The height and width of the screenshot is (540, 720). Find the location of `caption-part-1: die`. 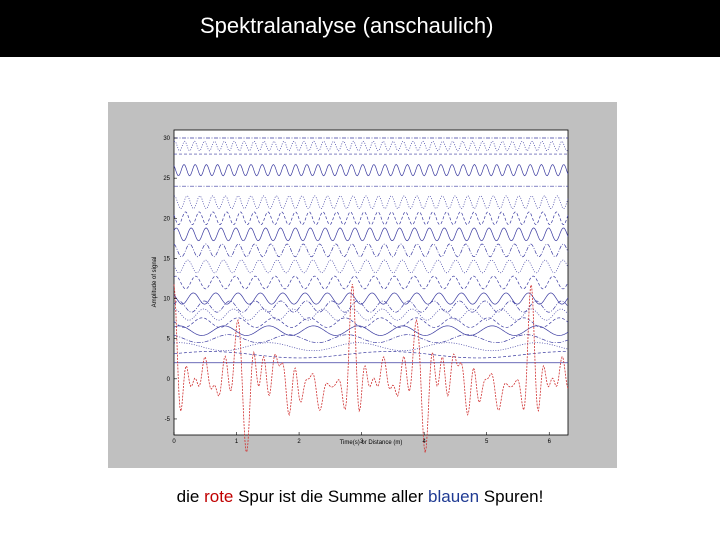

caption-part-1: die is located at coordinates (190, 496).